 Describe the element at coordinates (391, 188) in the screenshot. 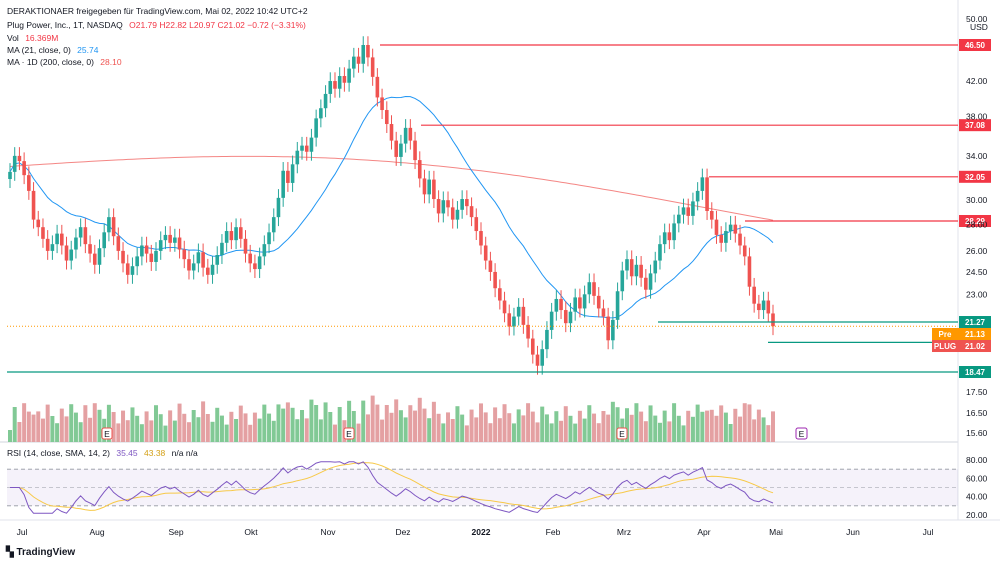

I see `ma200-line` at that location.